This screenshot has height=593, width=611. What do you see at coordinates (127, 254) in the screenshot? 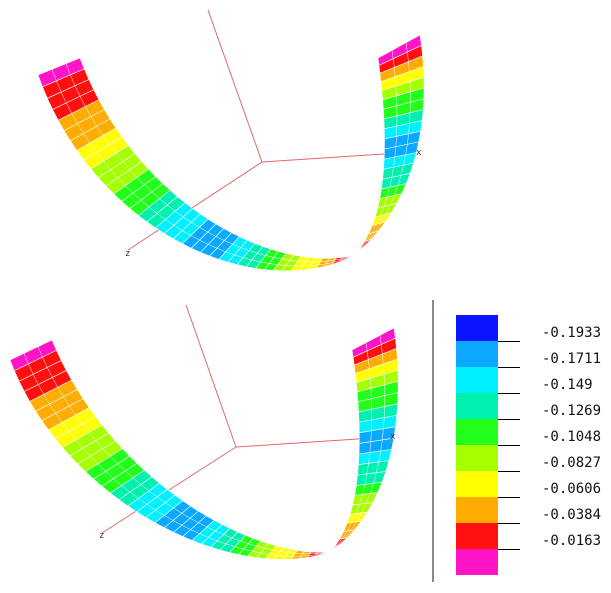
I see `top-view-z-axis-label: z` at bounding box center [127, 254].